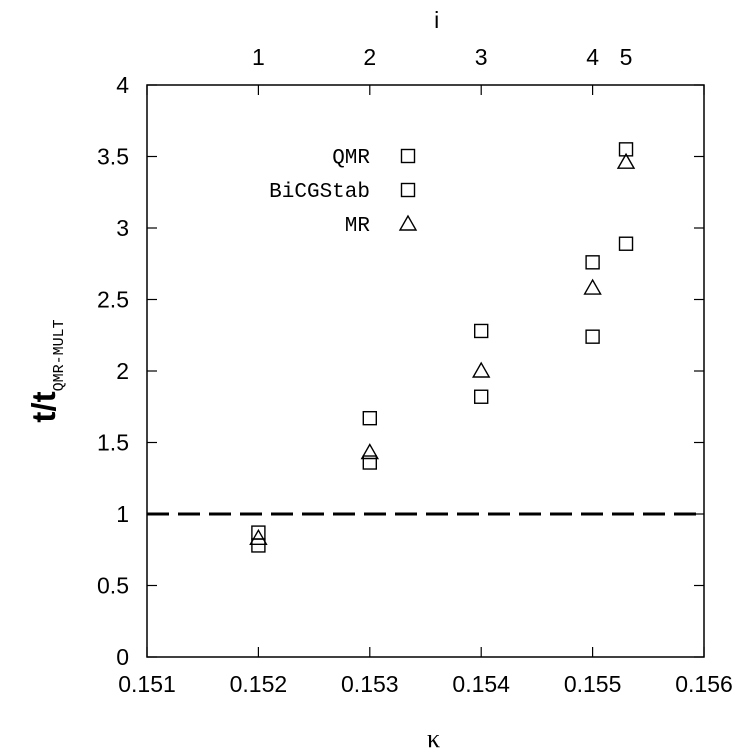  Describe the element at coordinates (351, 158) in the screenshot. I see `legend-label-qmr: QMR` at that location.